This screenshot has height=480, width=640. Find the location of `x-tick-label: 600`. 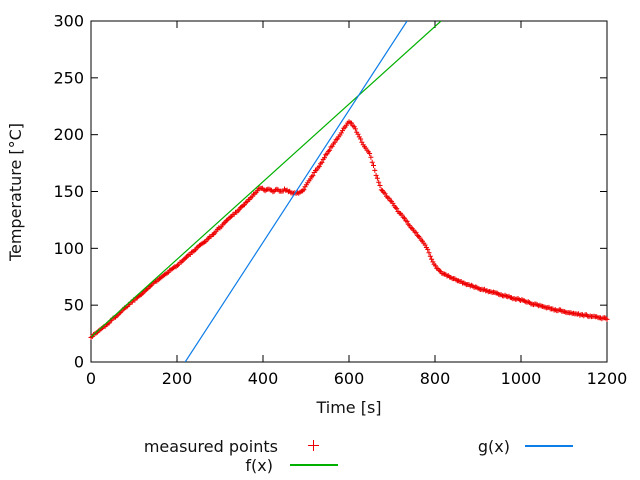

x-tick-label: 600 is located at coordinates (349, 378).